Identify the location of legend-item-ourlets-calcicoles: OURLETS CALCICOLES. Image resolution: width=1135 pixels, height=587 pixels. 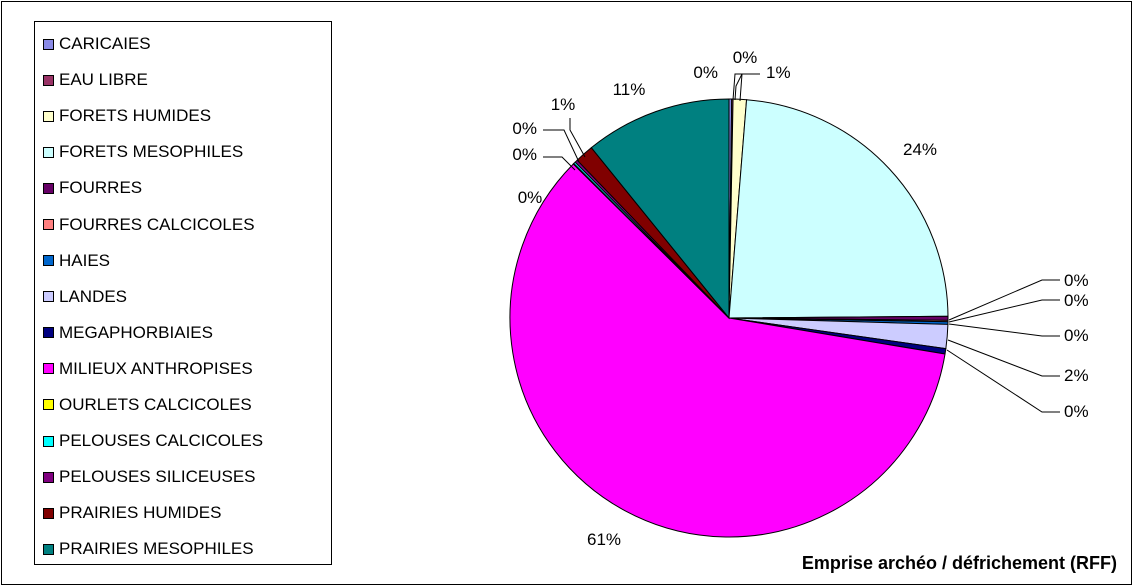
(183, 405).